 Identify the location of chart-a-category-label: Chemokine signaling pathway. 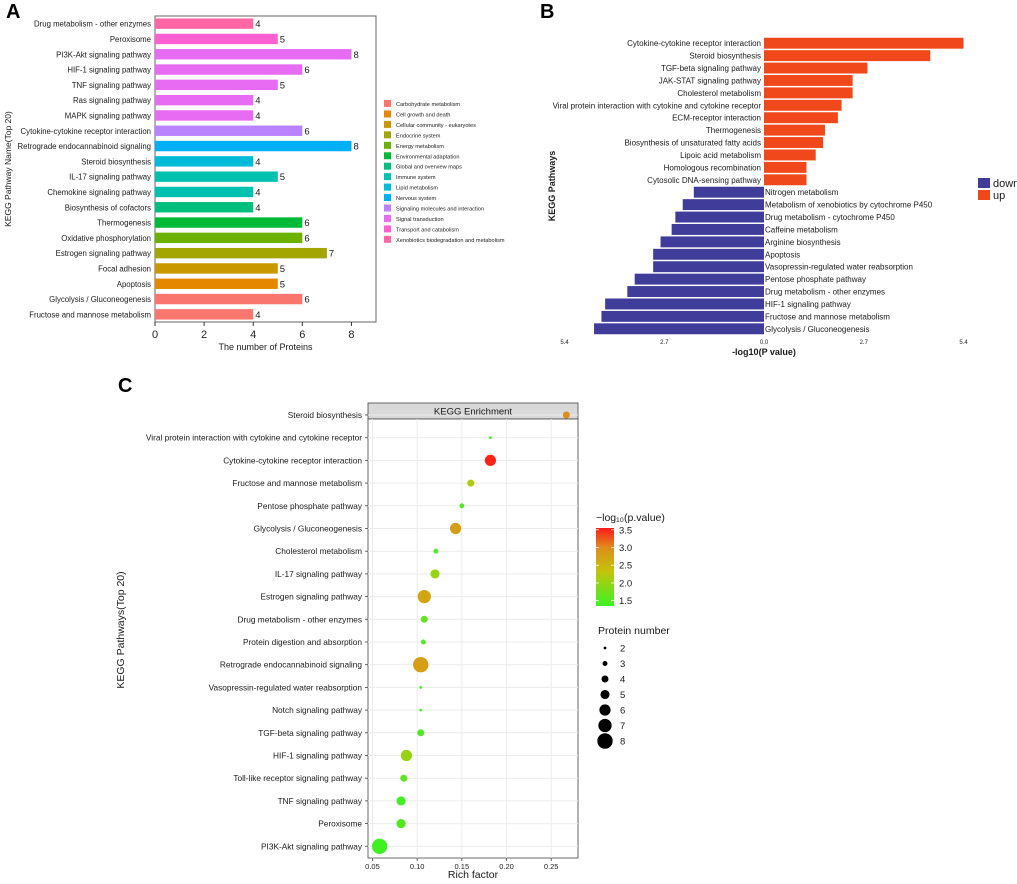
(99, 192).